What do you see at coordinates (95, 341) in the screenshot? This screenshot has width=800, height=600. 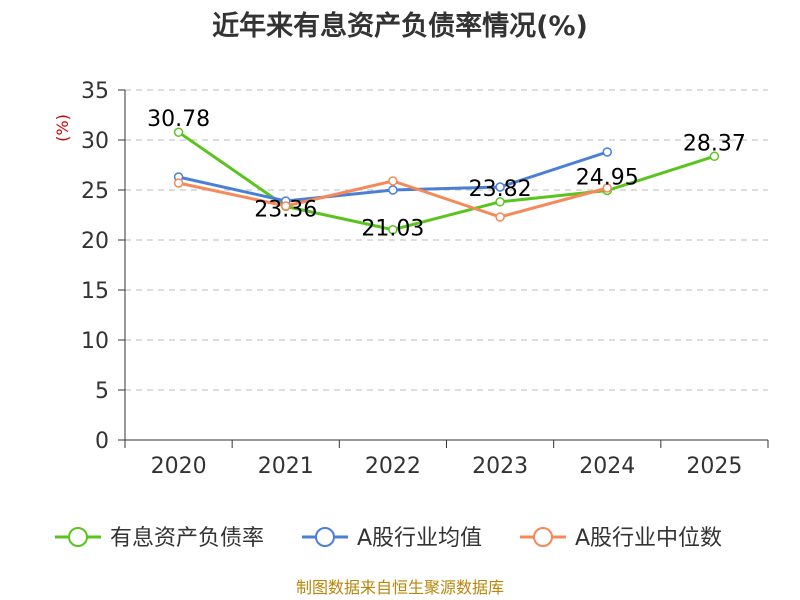 I see `y-tick-label: 10` at bounding box center [95, 341].